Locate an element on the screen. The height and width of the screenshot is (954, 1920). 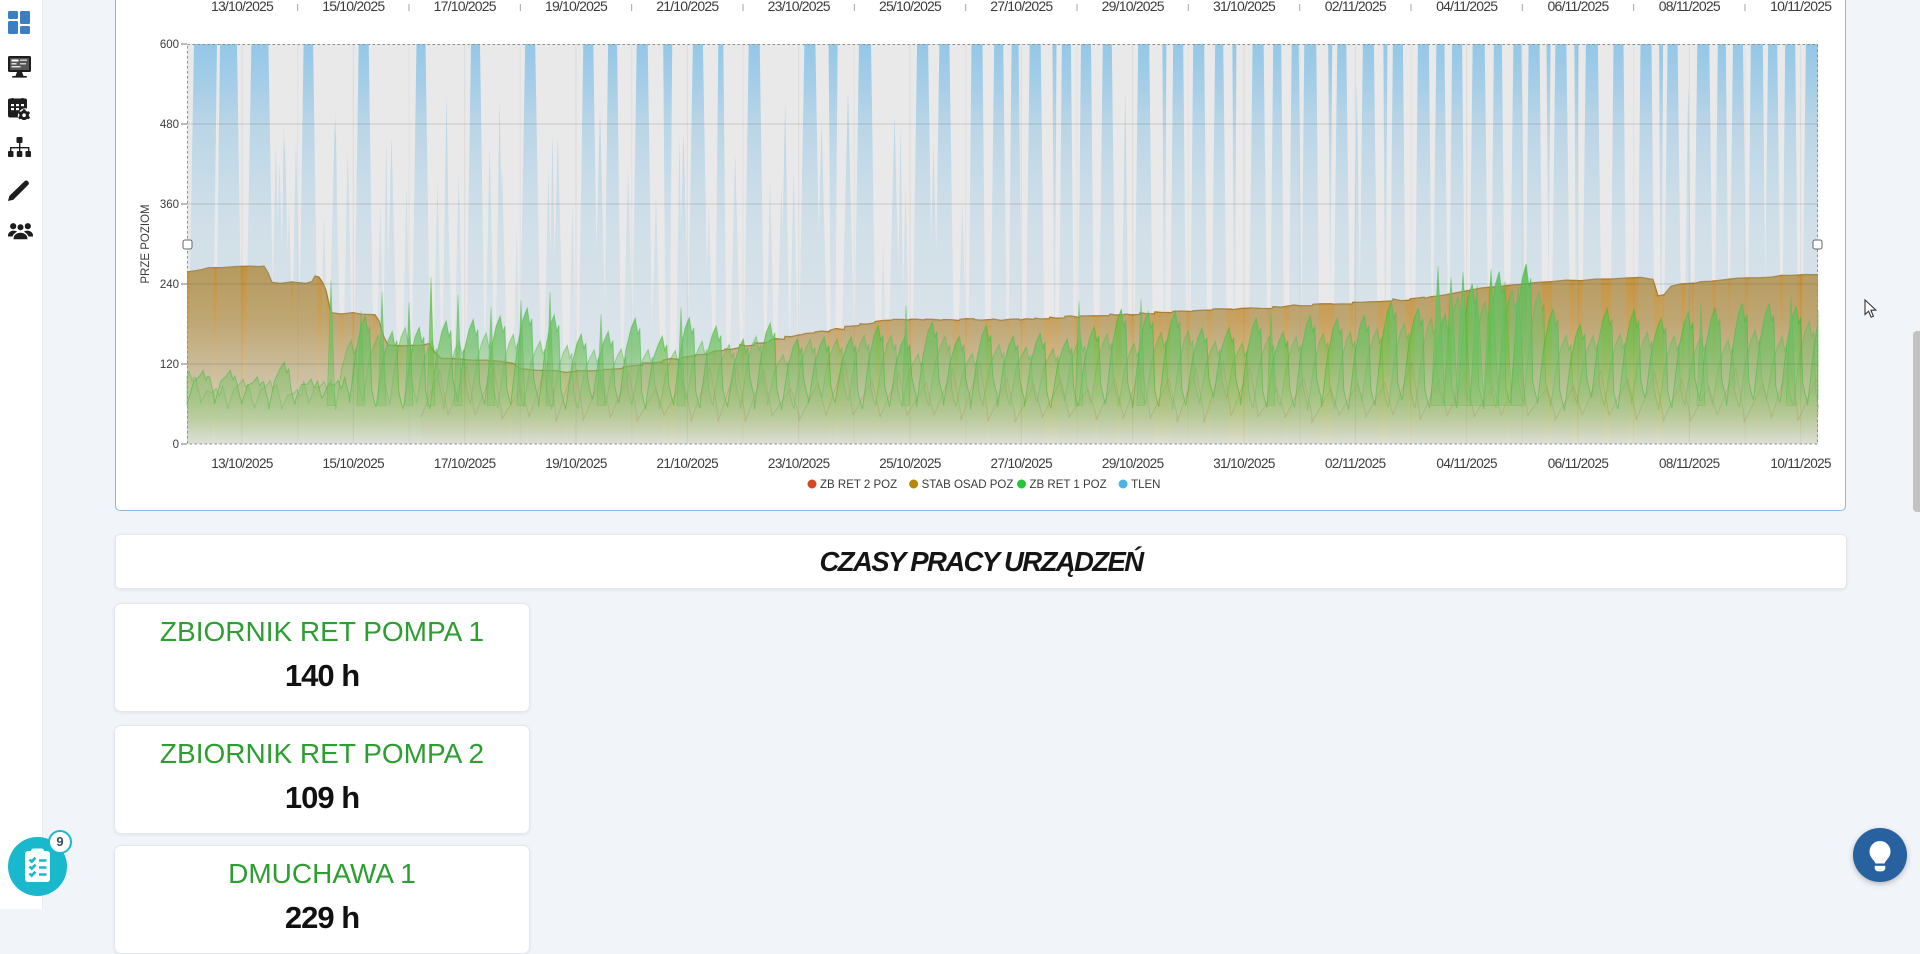
svg-text: STAB OSAD POZ is located at coordinates (968, 485).